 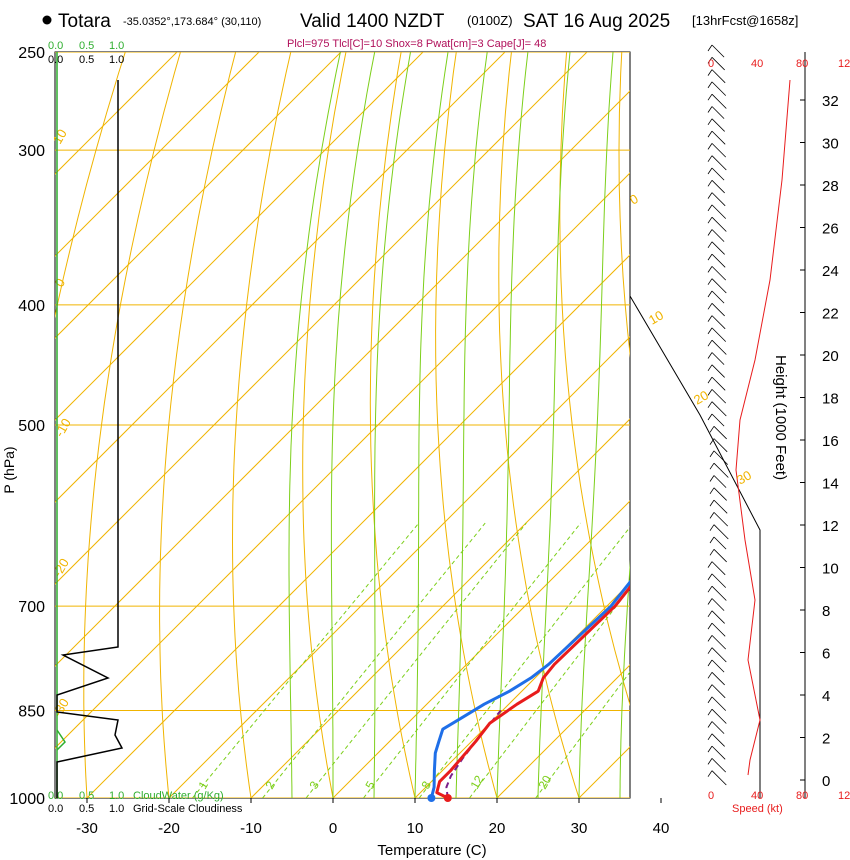 What do you see at coordinates (497, 828) in the screenshot?
I see `x-tick-20: 20` at bounding box center [497, 828].